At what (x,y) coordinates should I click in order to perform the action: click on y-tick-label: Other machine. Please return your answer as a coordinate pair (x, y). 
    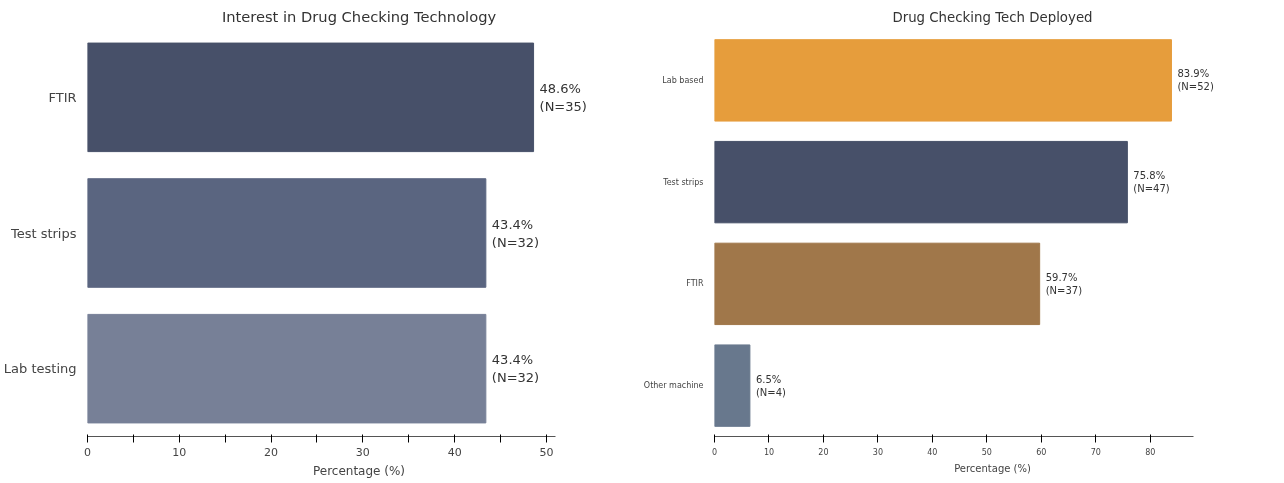
    Looking at the image, I should click on (673, 386).